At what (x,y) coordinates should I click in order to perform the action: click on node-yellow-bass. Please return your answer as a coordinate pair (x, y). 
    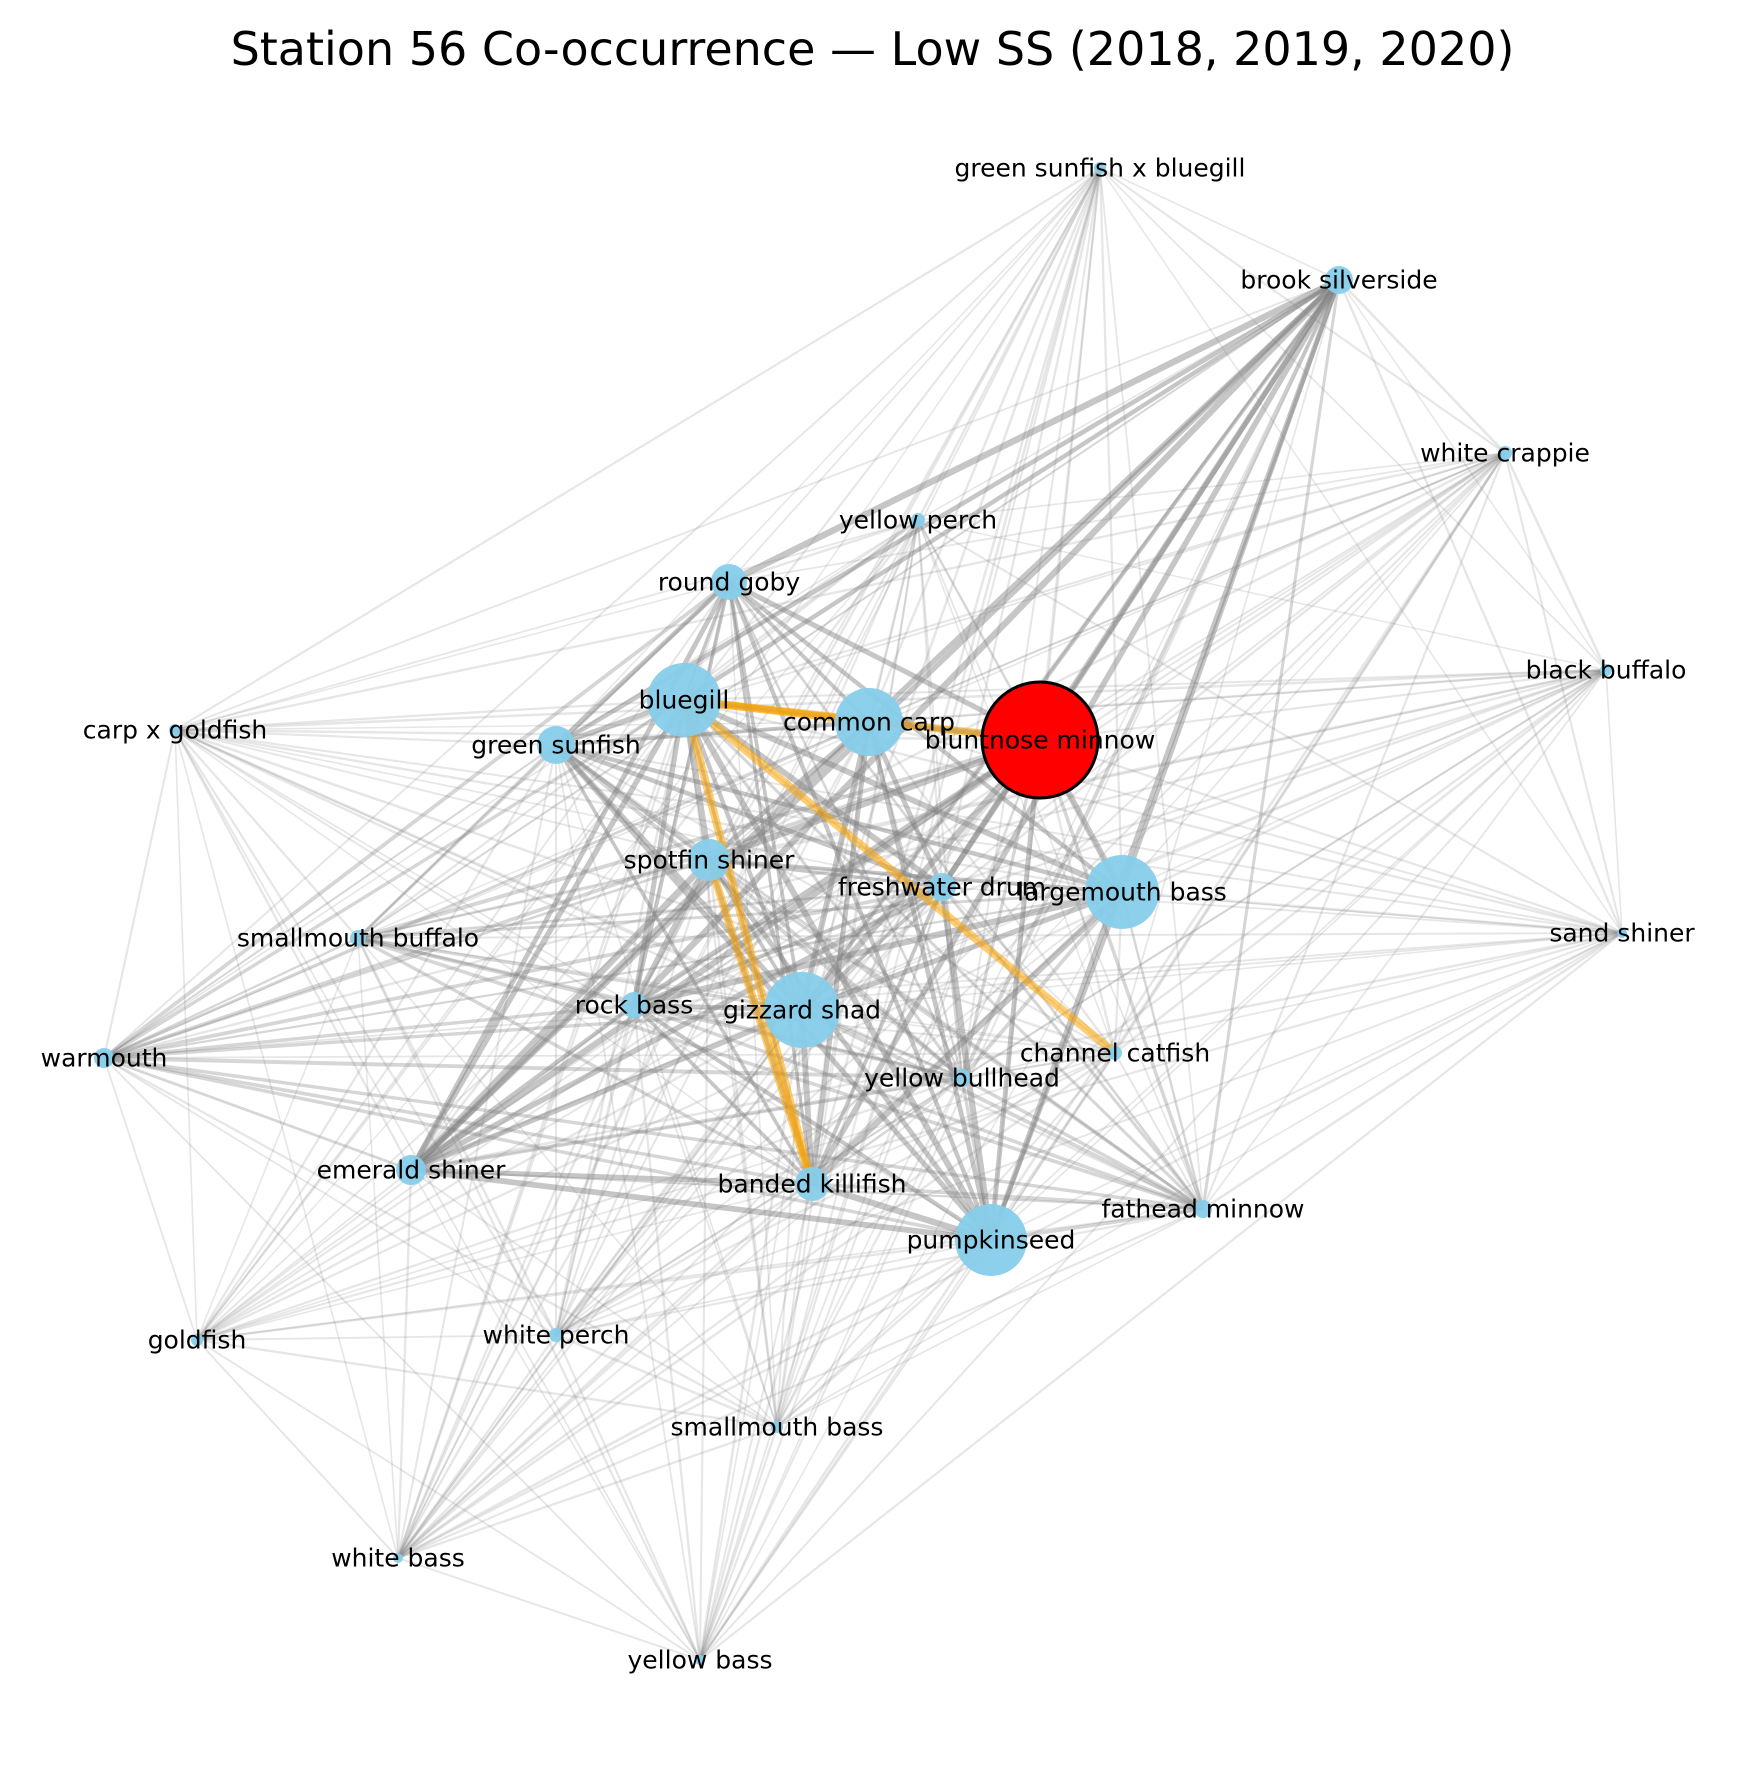
    Looking at the image, I should click on (700, 1660).